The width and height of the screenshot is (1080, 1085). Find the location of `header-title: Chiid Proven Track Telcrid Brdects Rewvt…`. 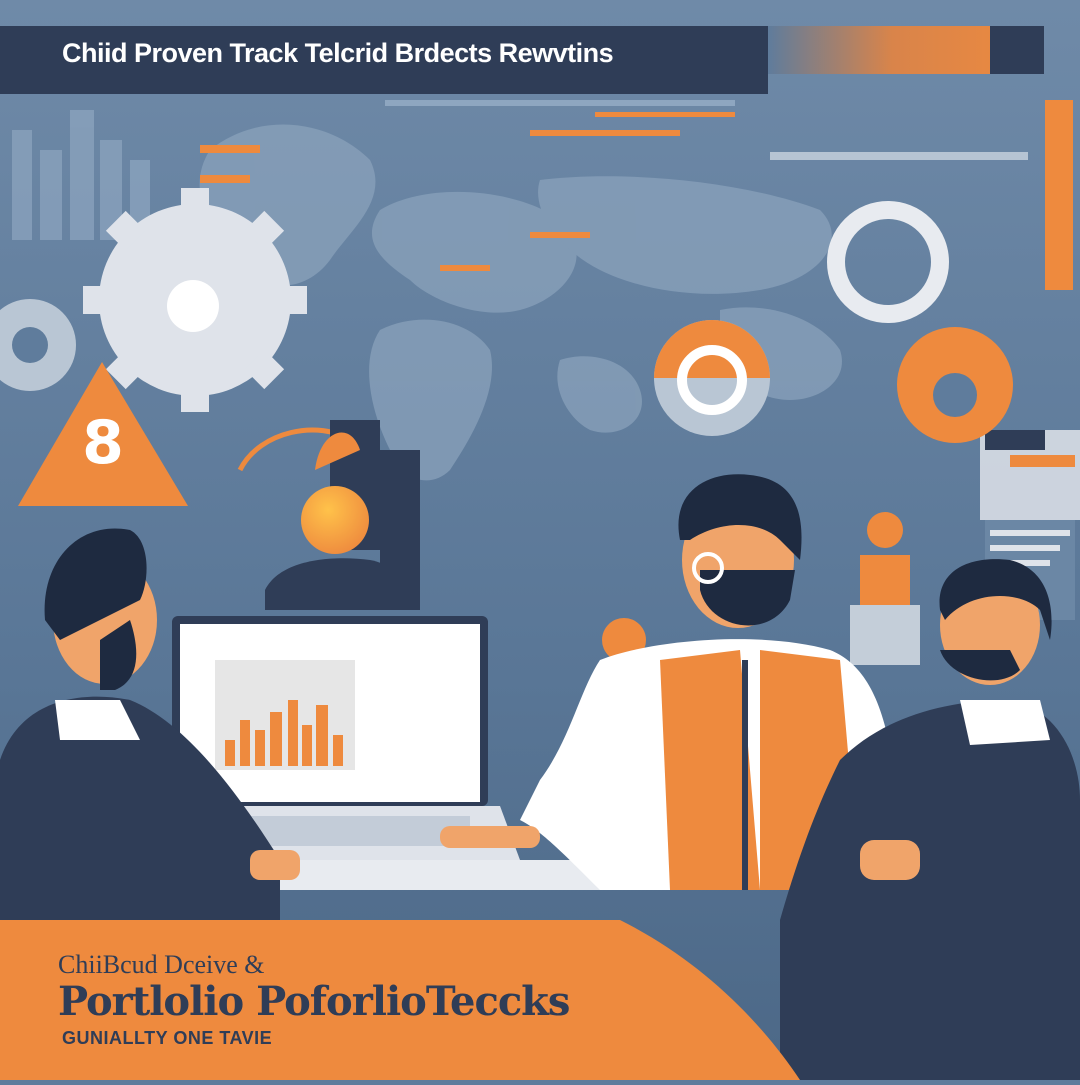

header-title: Chiid Proven Track Telcrid Brdects Rewvt… is located at coordinates (338, 53).